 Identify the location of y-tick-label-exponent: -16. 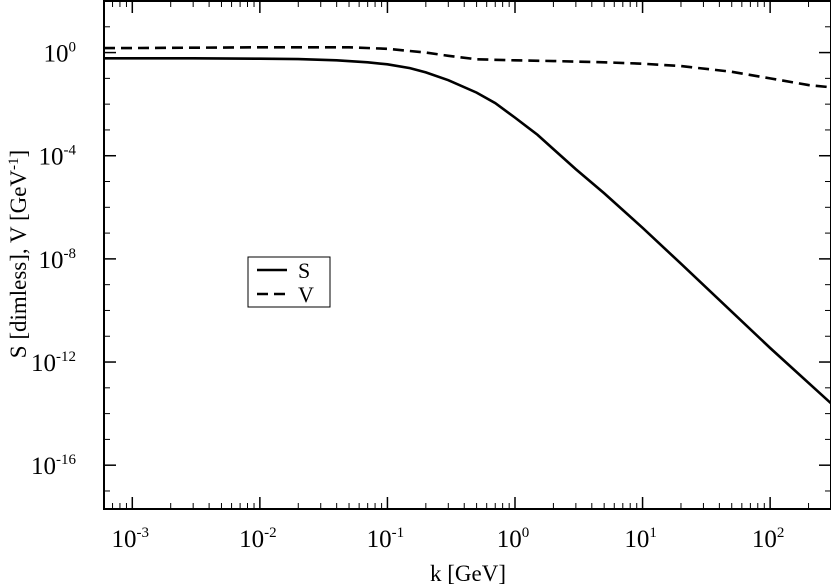
(66, 460).